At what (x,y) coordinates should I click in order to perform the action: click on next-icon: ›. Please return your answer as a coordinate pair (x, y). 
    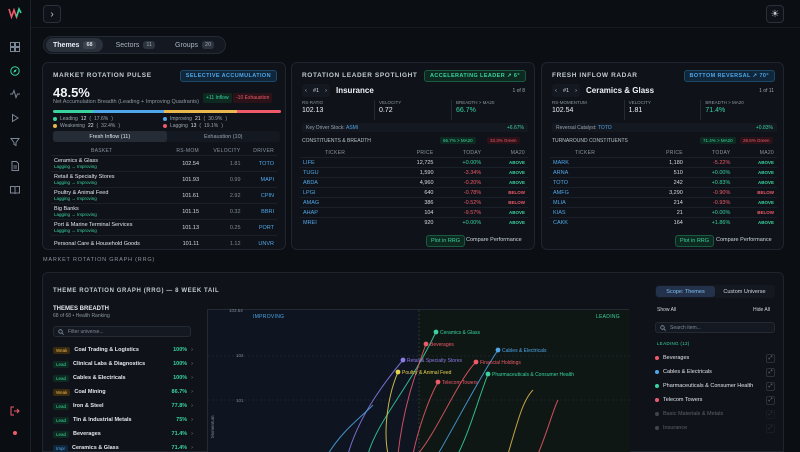
    Looking at the image, I should click on (576, 90).